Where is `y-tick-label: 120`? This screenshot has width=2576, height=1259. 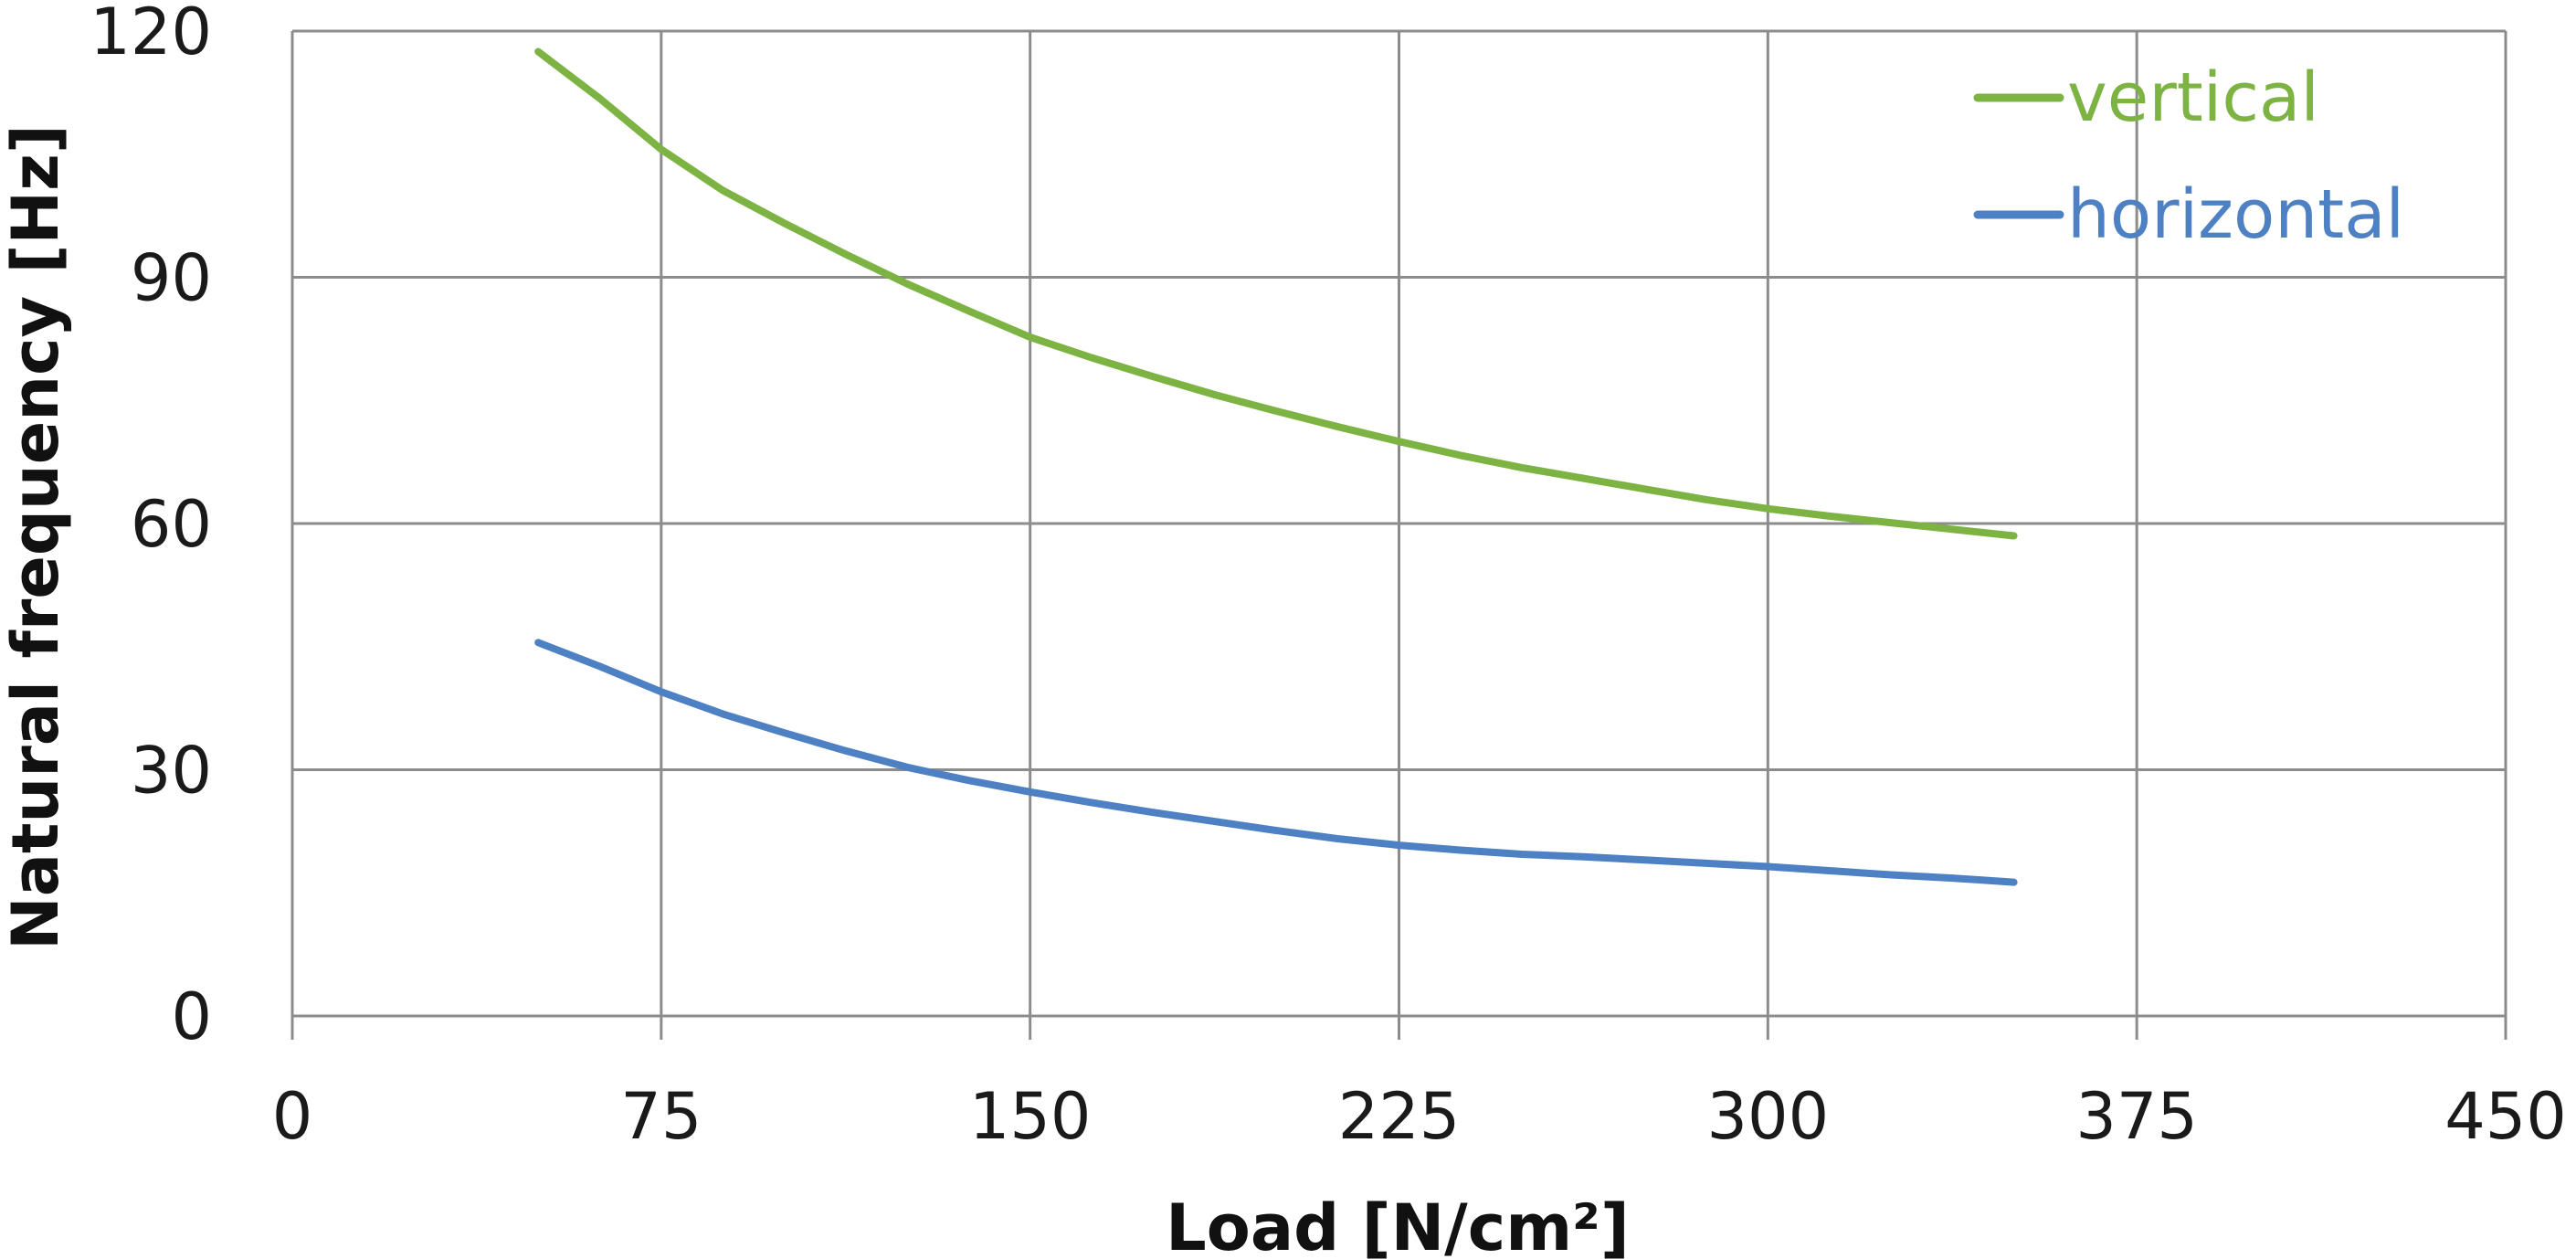
y-tick-label: 120 is located at coordinates (151, 34).